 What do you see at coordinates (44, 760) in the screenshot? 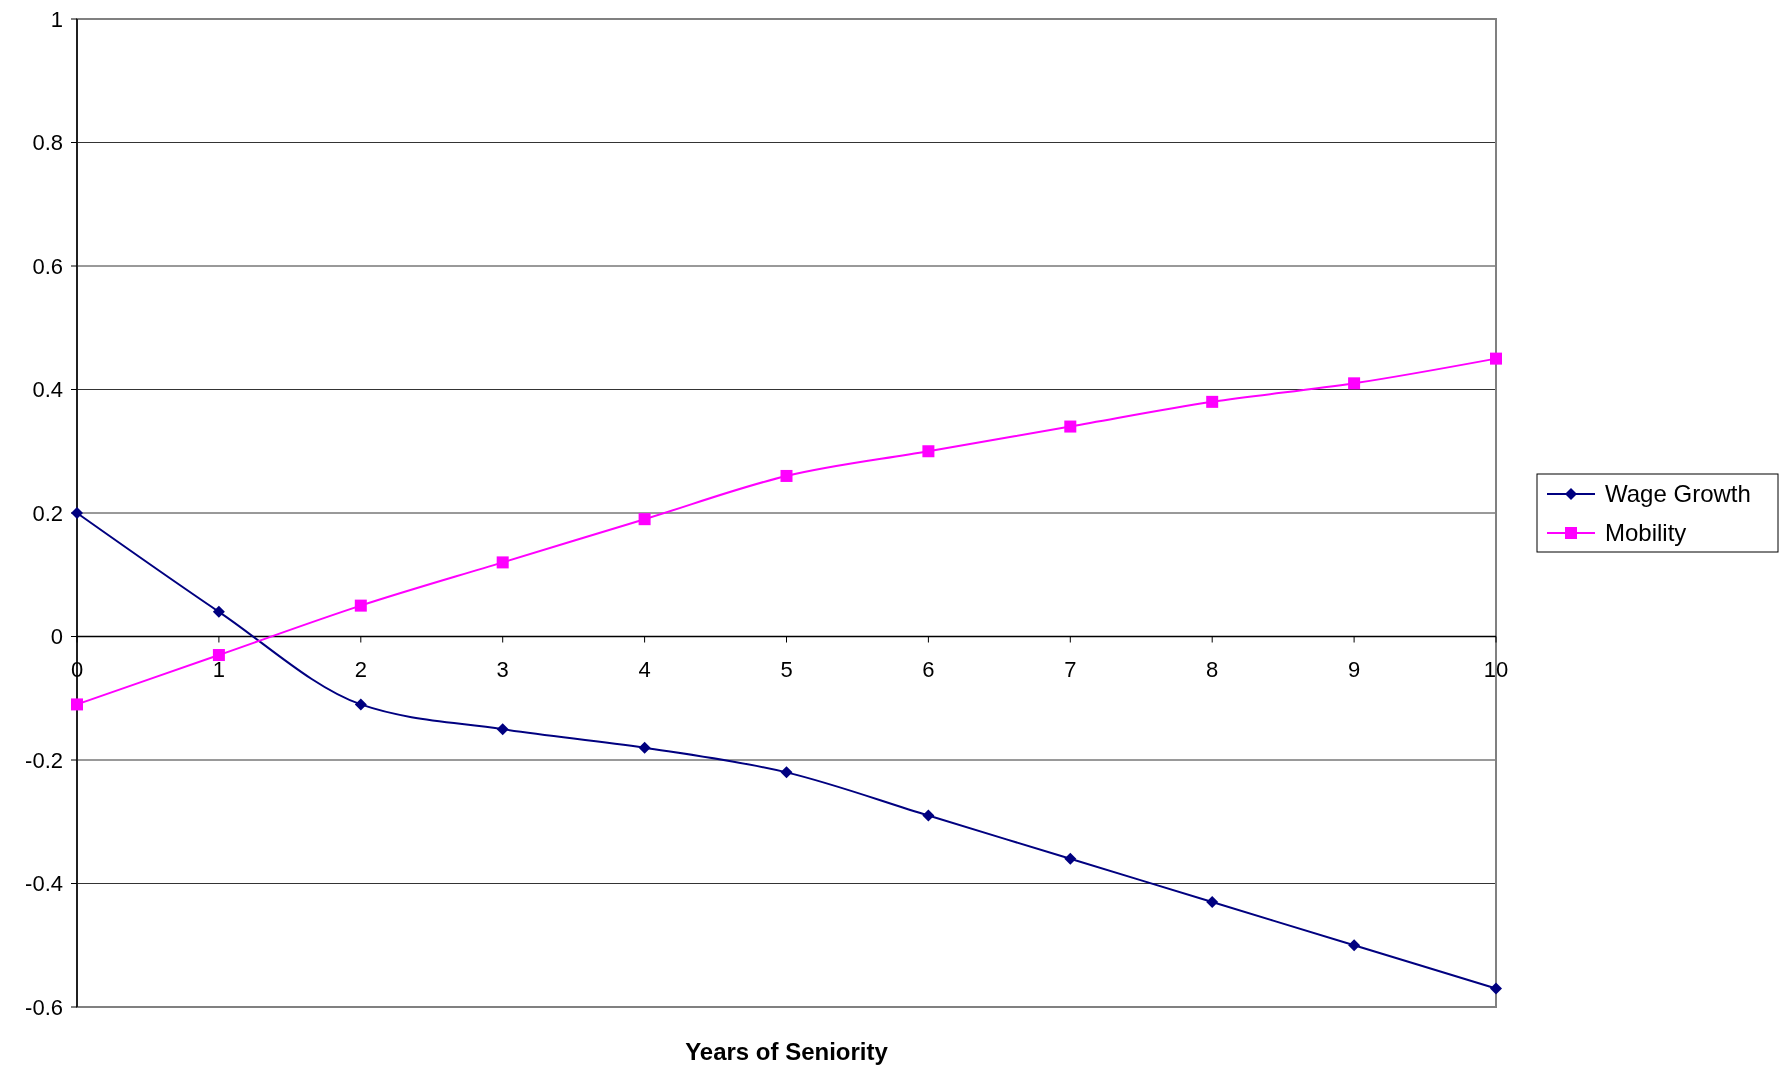
I see `y-tick-label: -0.2` at bounding box center [44, 760].